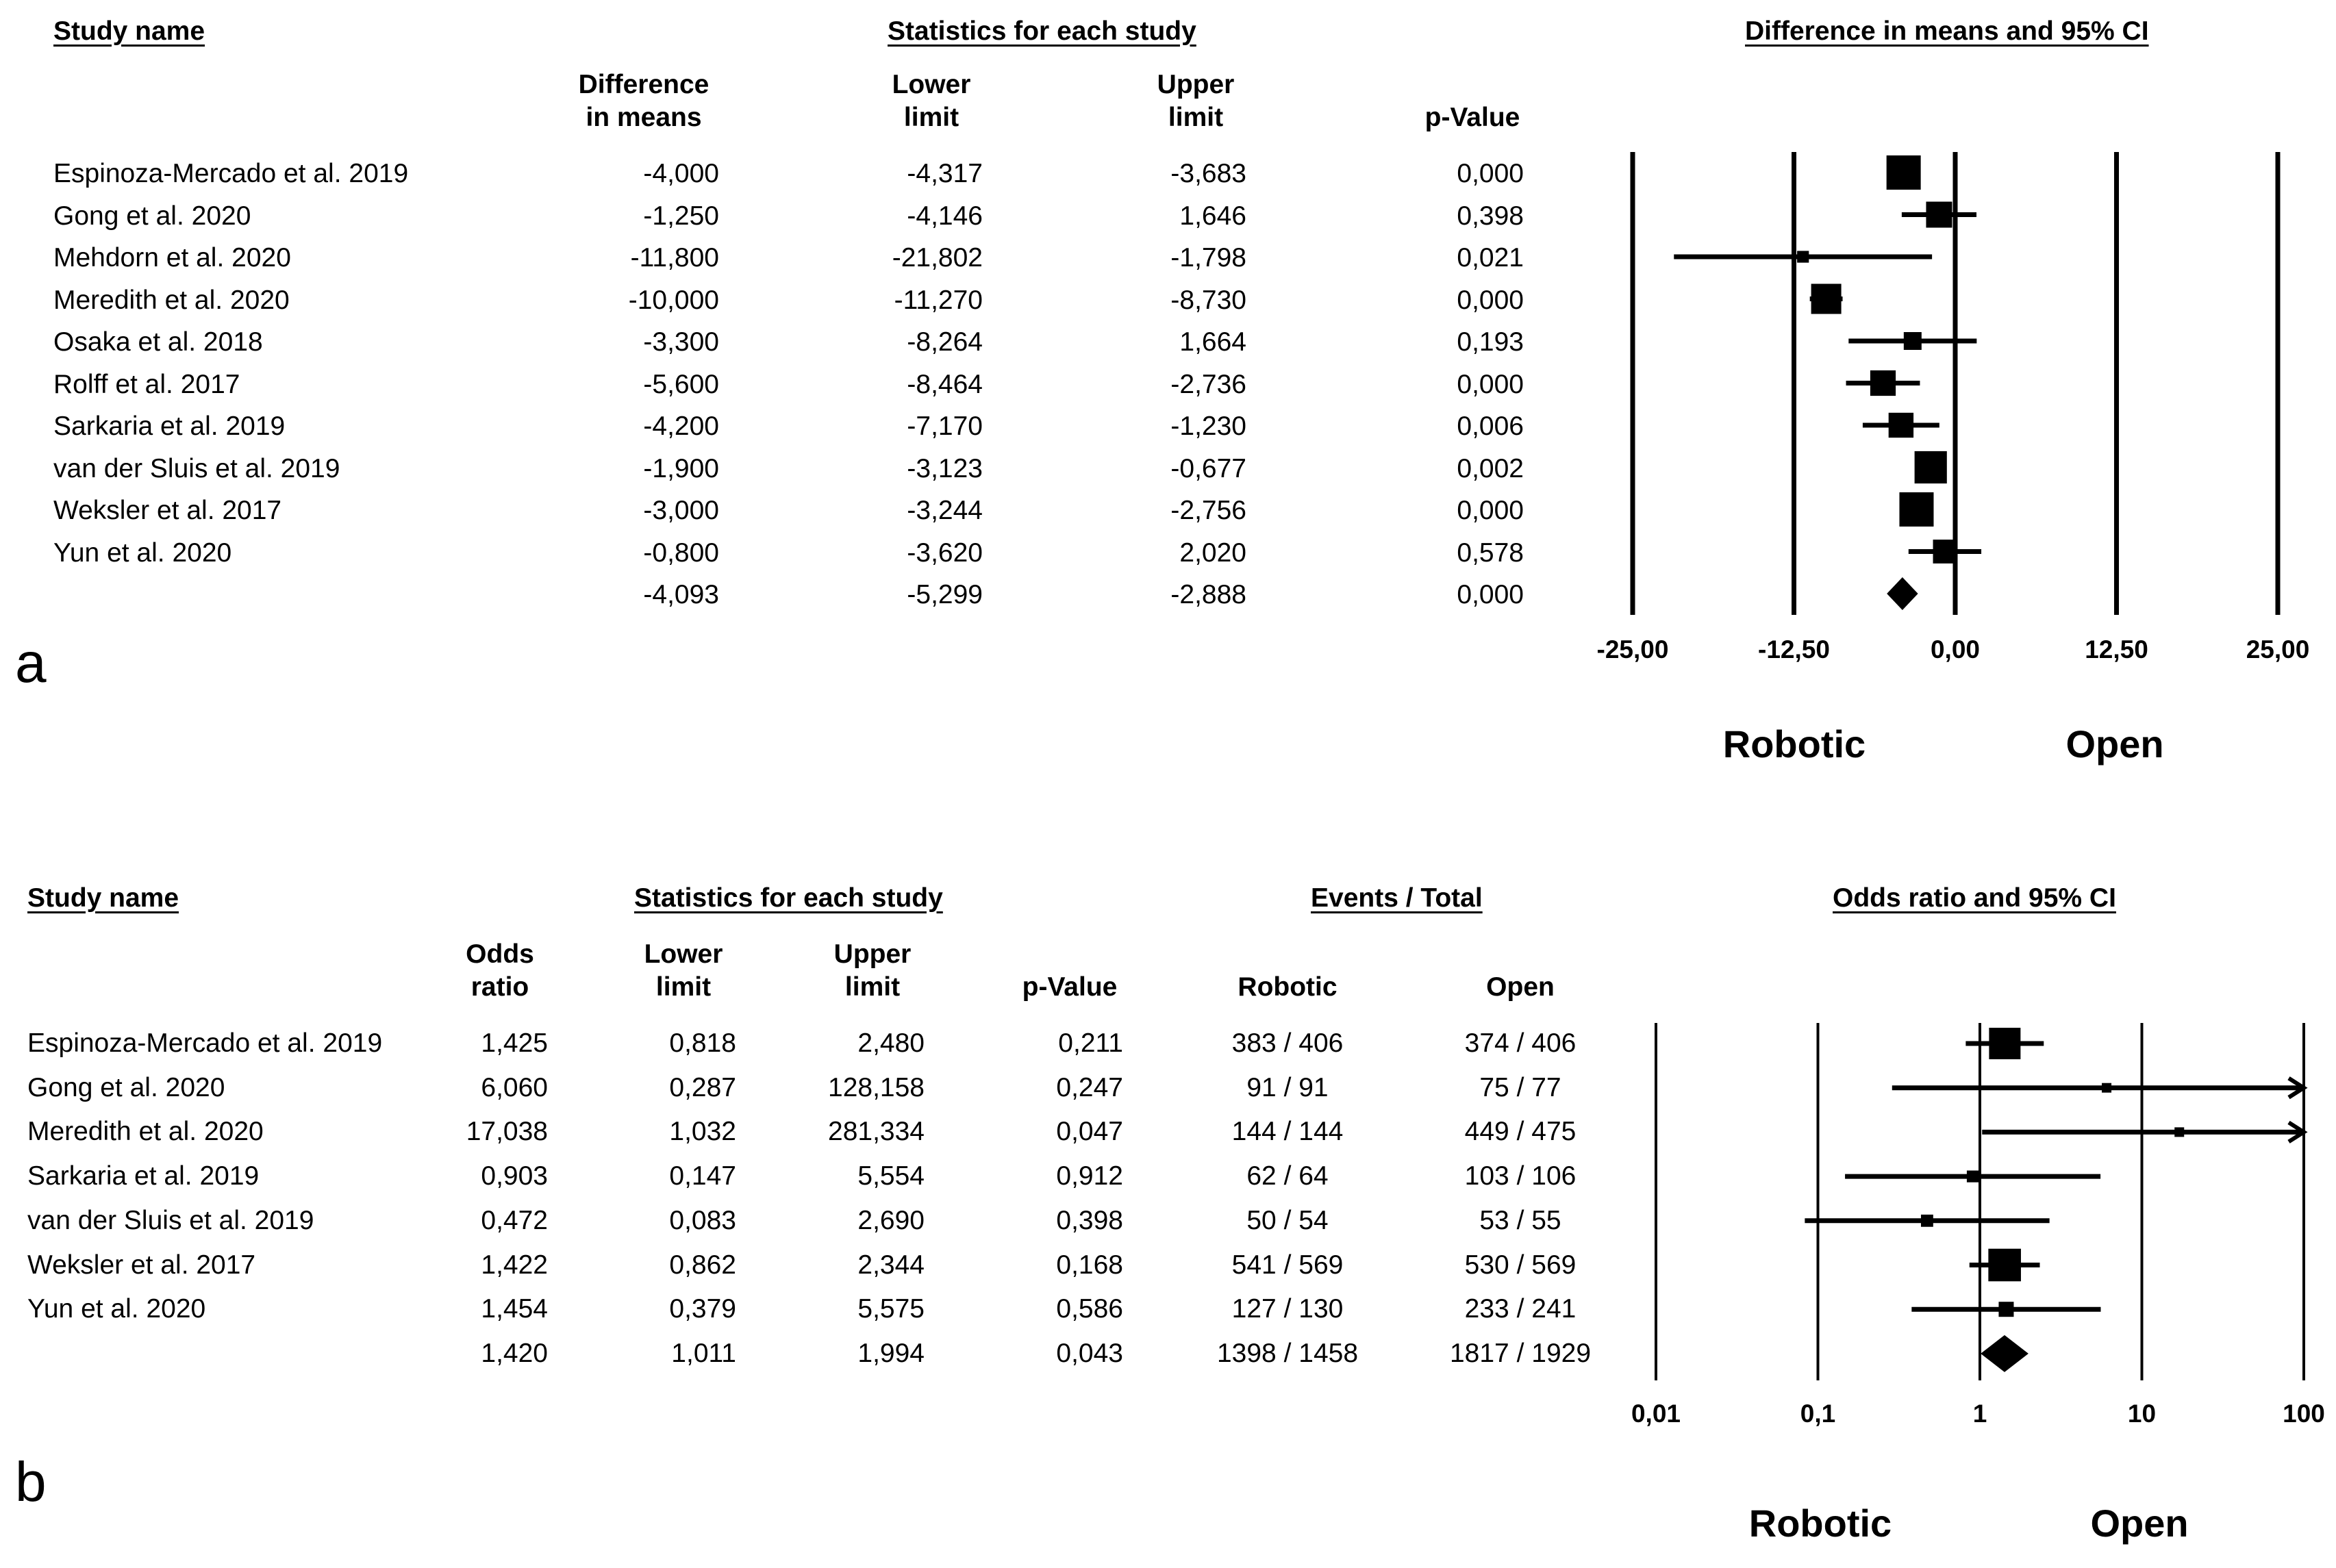 The width and height of the screenshot is (2336, 1568). What do you see at coordinates (1818, 1414) in the screenshot?
I see `x-tick-label: 0,1` at bounding box center [1818, 1414].